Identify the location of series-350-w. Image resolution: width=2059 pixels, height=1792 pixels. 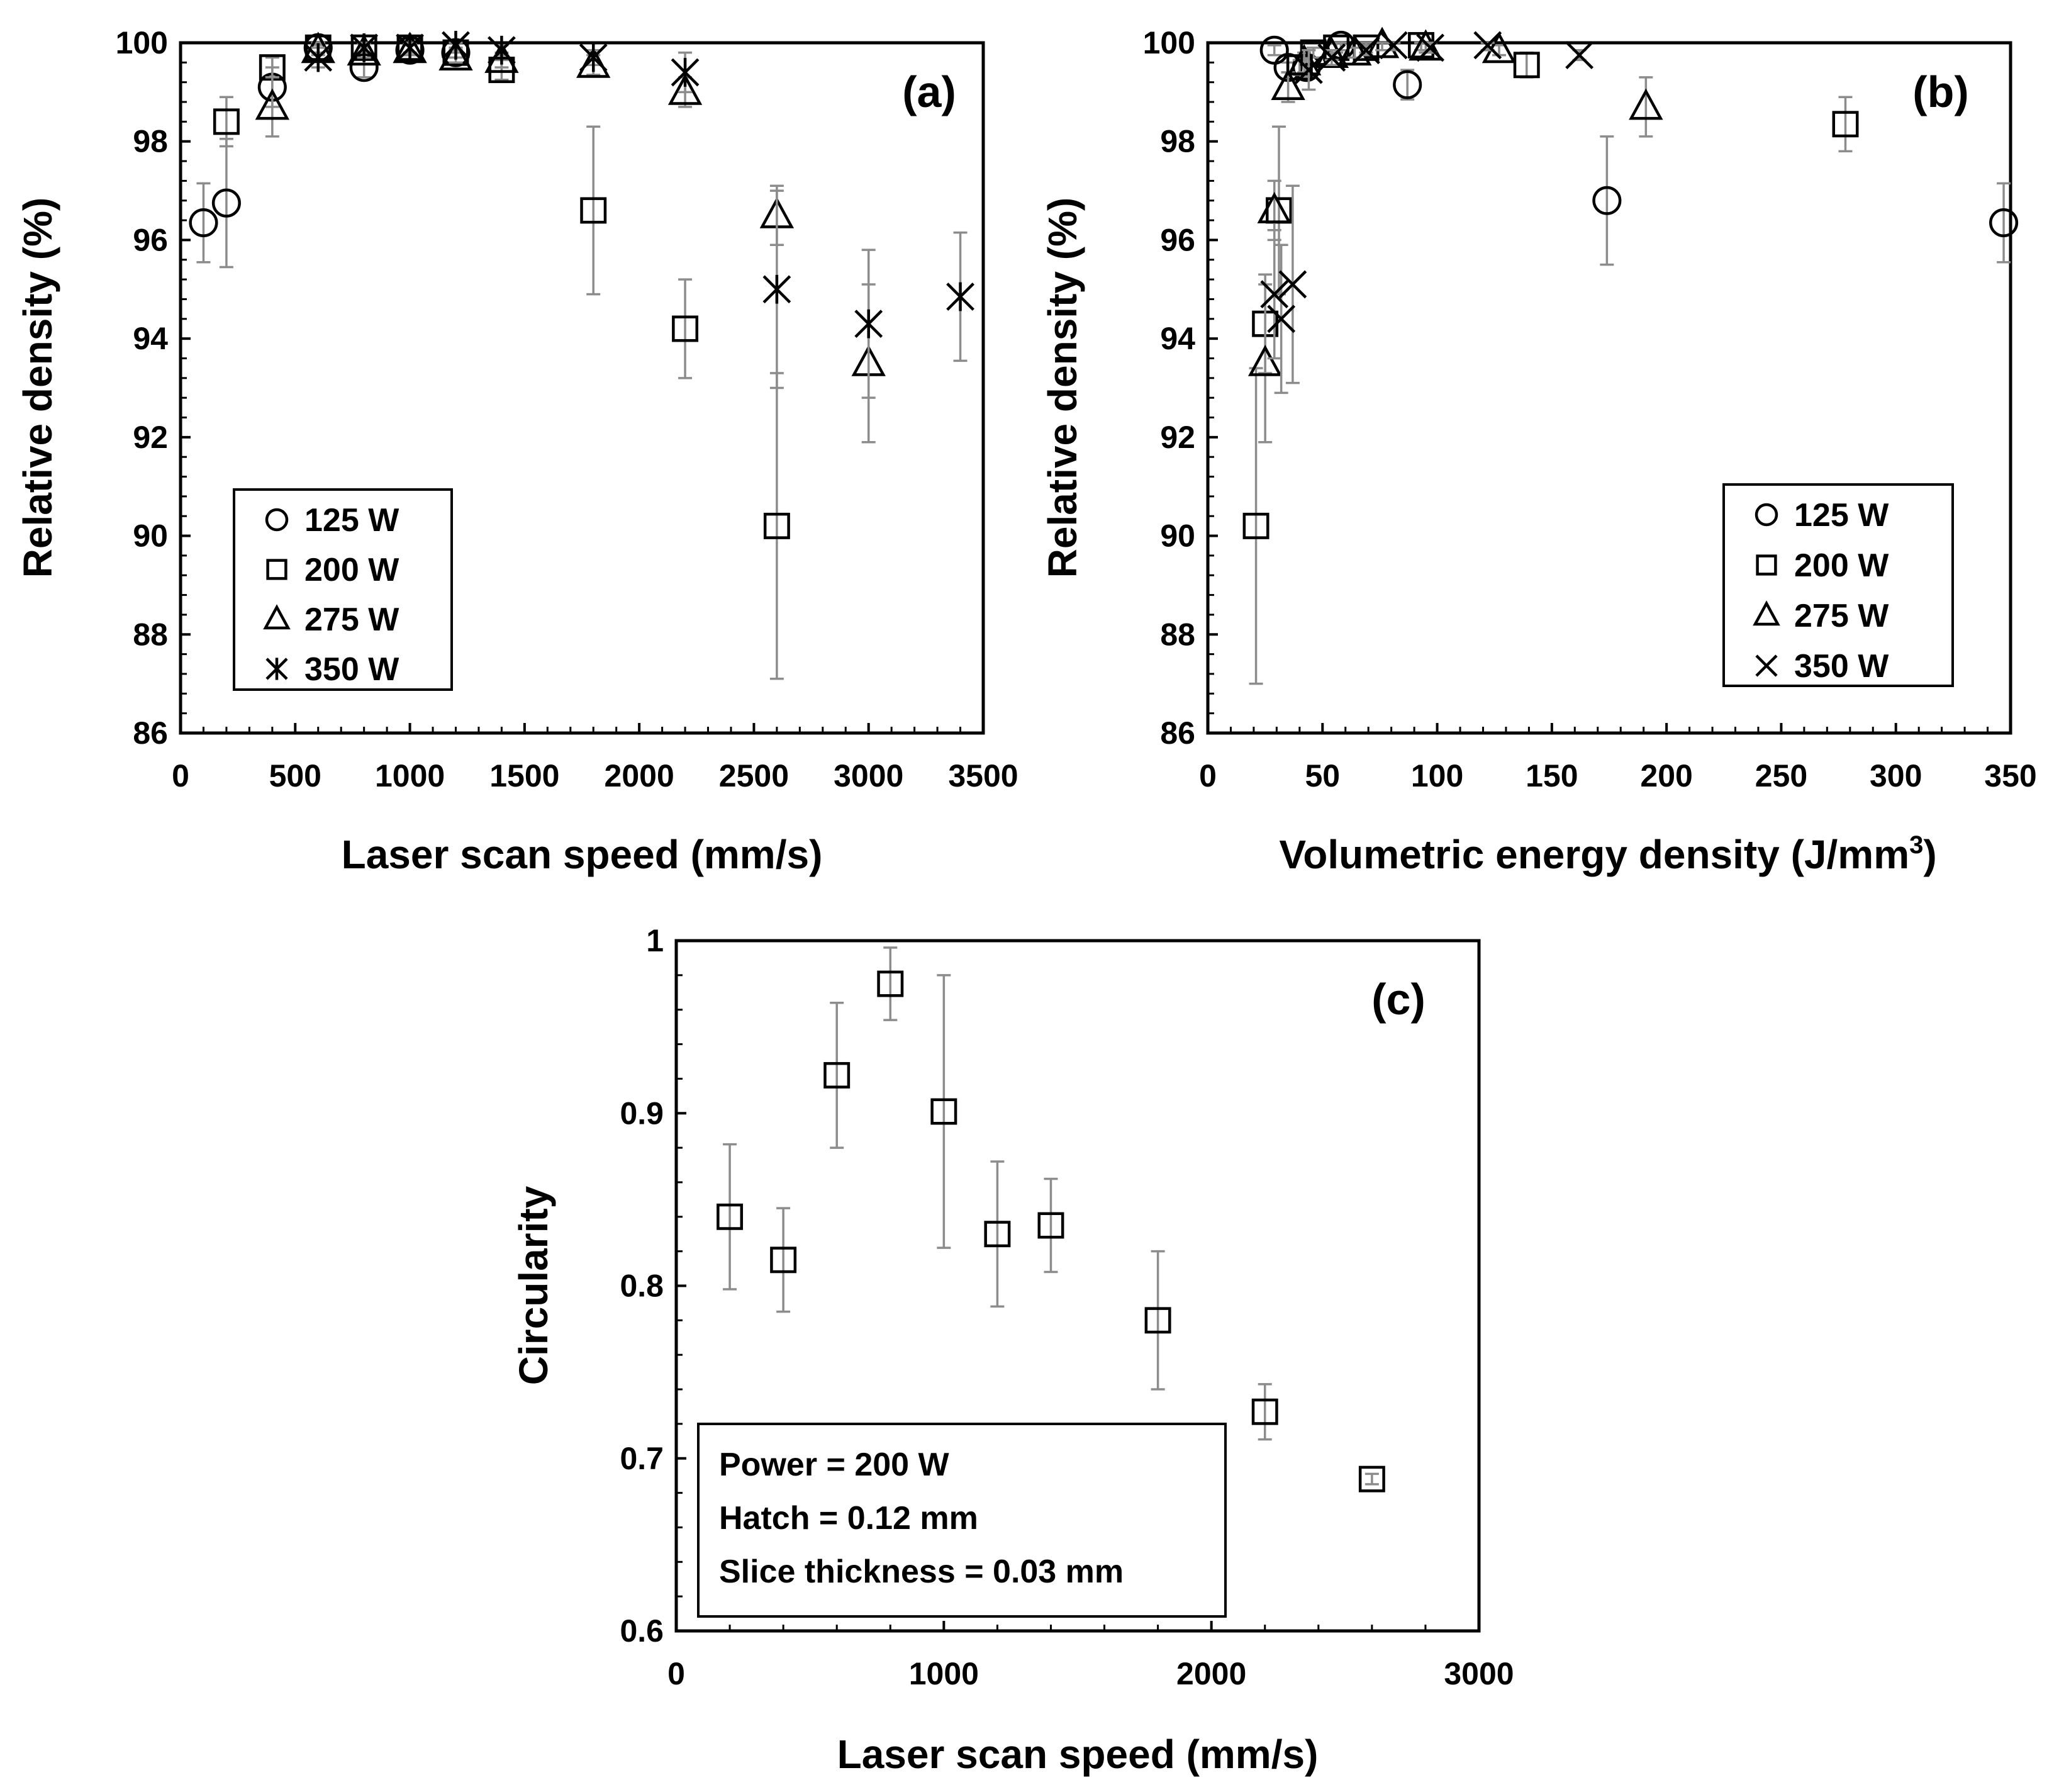
(1426, 213).